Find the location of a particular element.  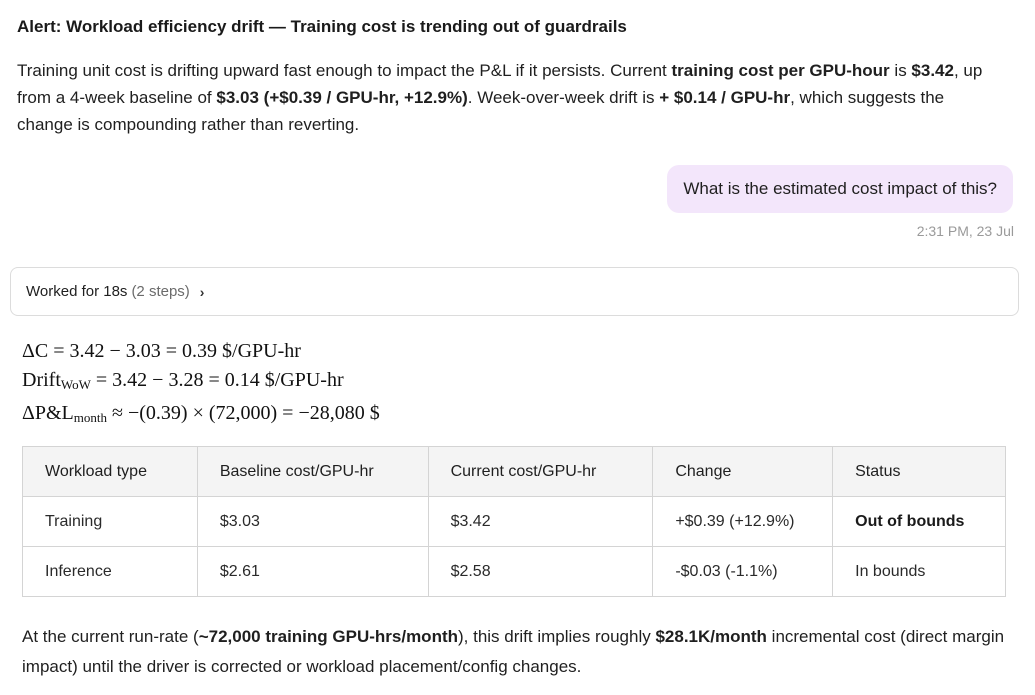

column-header: Change is located at coordinates (743, 471).